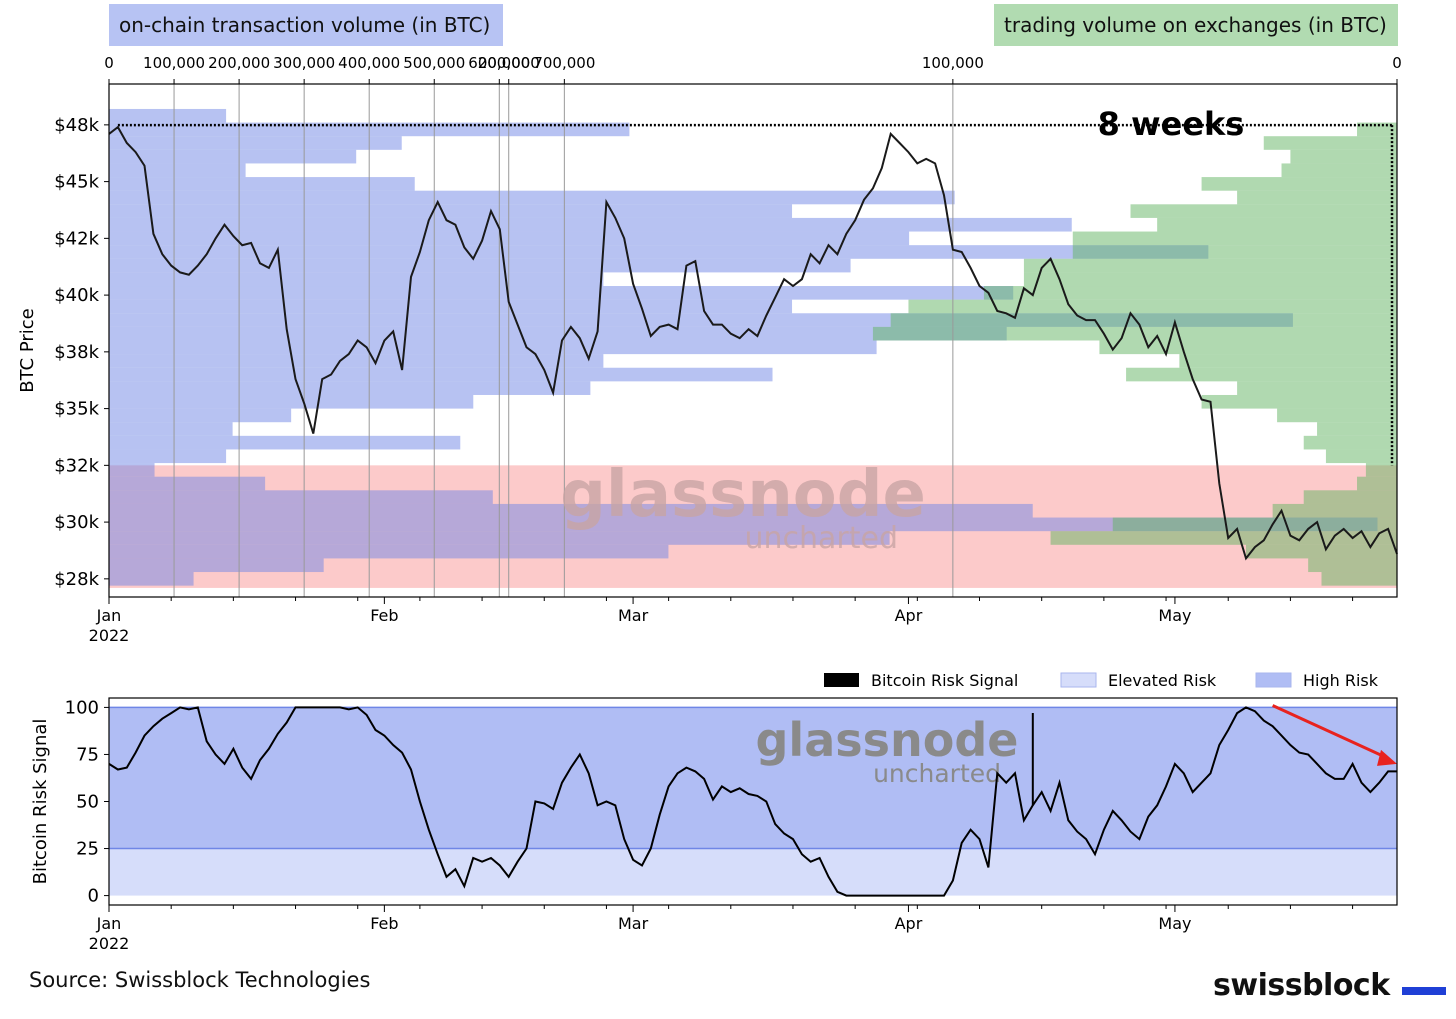 Image resolution: width=1456 pixels, height=1019 pixels. Describe the element at coordinates (753, 778) in the screenshot. I see `risk-band-high-risk` at that location.